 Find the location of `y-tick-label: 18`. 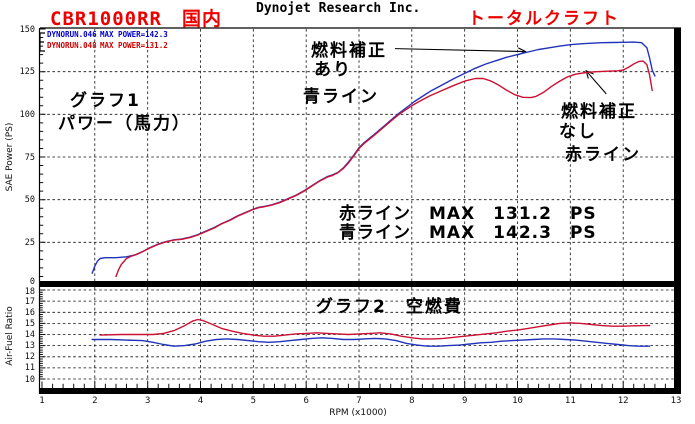

y-tick-label: 18 is located at coordinates (29, 291).